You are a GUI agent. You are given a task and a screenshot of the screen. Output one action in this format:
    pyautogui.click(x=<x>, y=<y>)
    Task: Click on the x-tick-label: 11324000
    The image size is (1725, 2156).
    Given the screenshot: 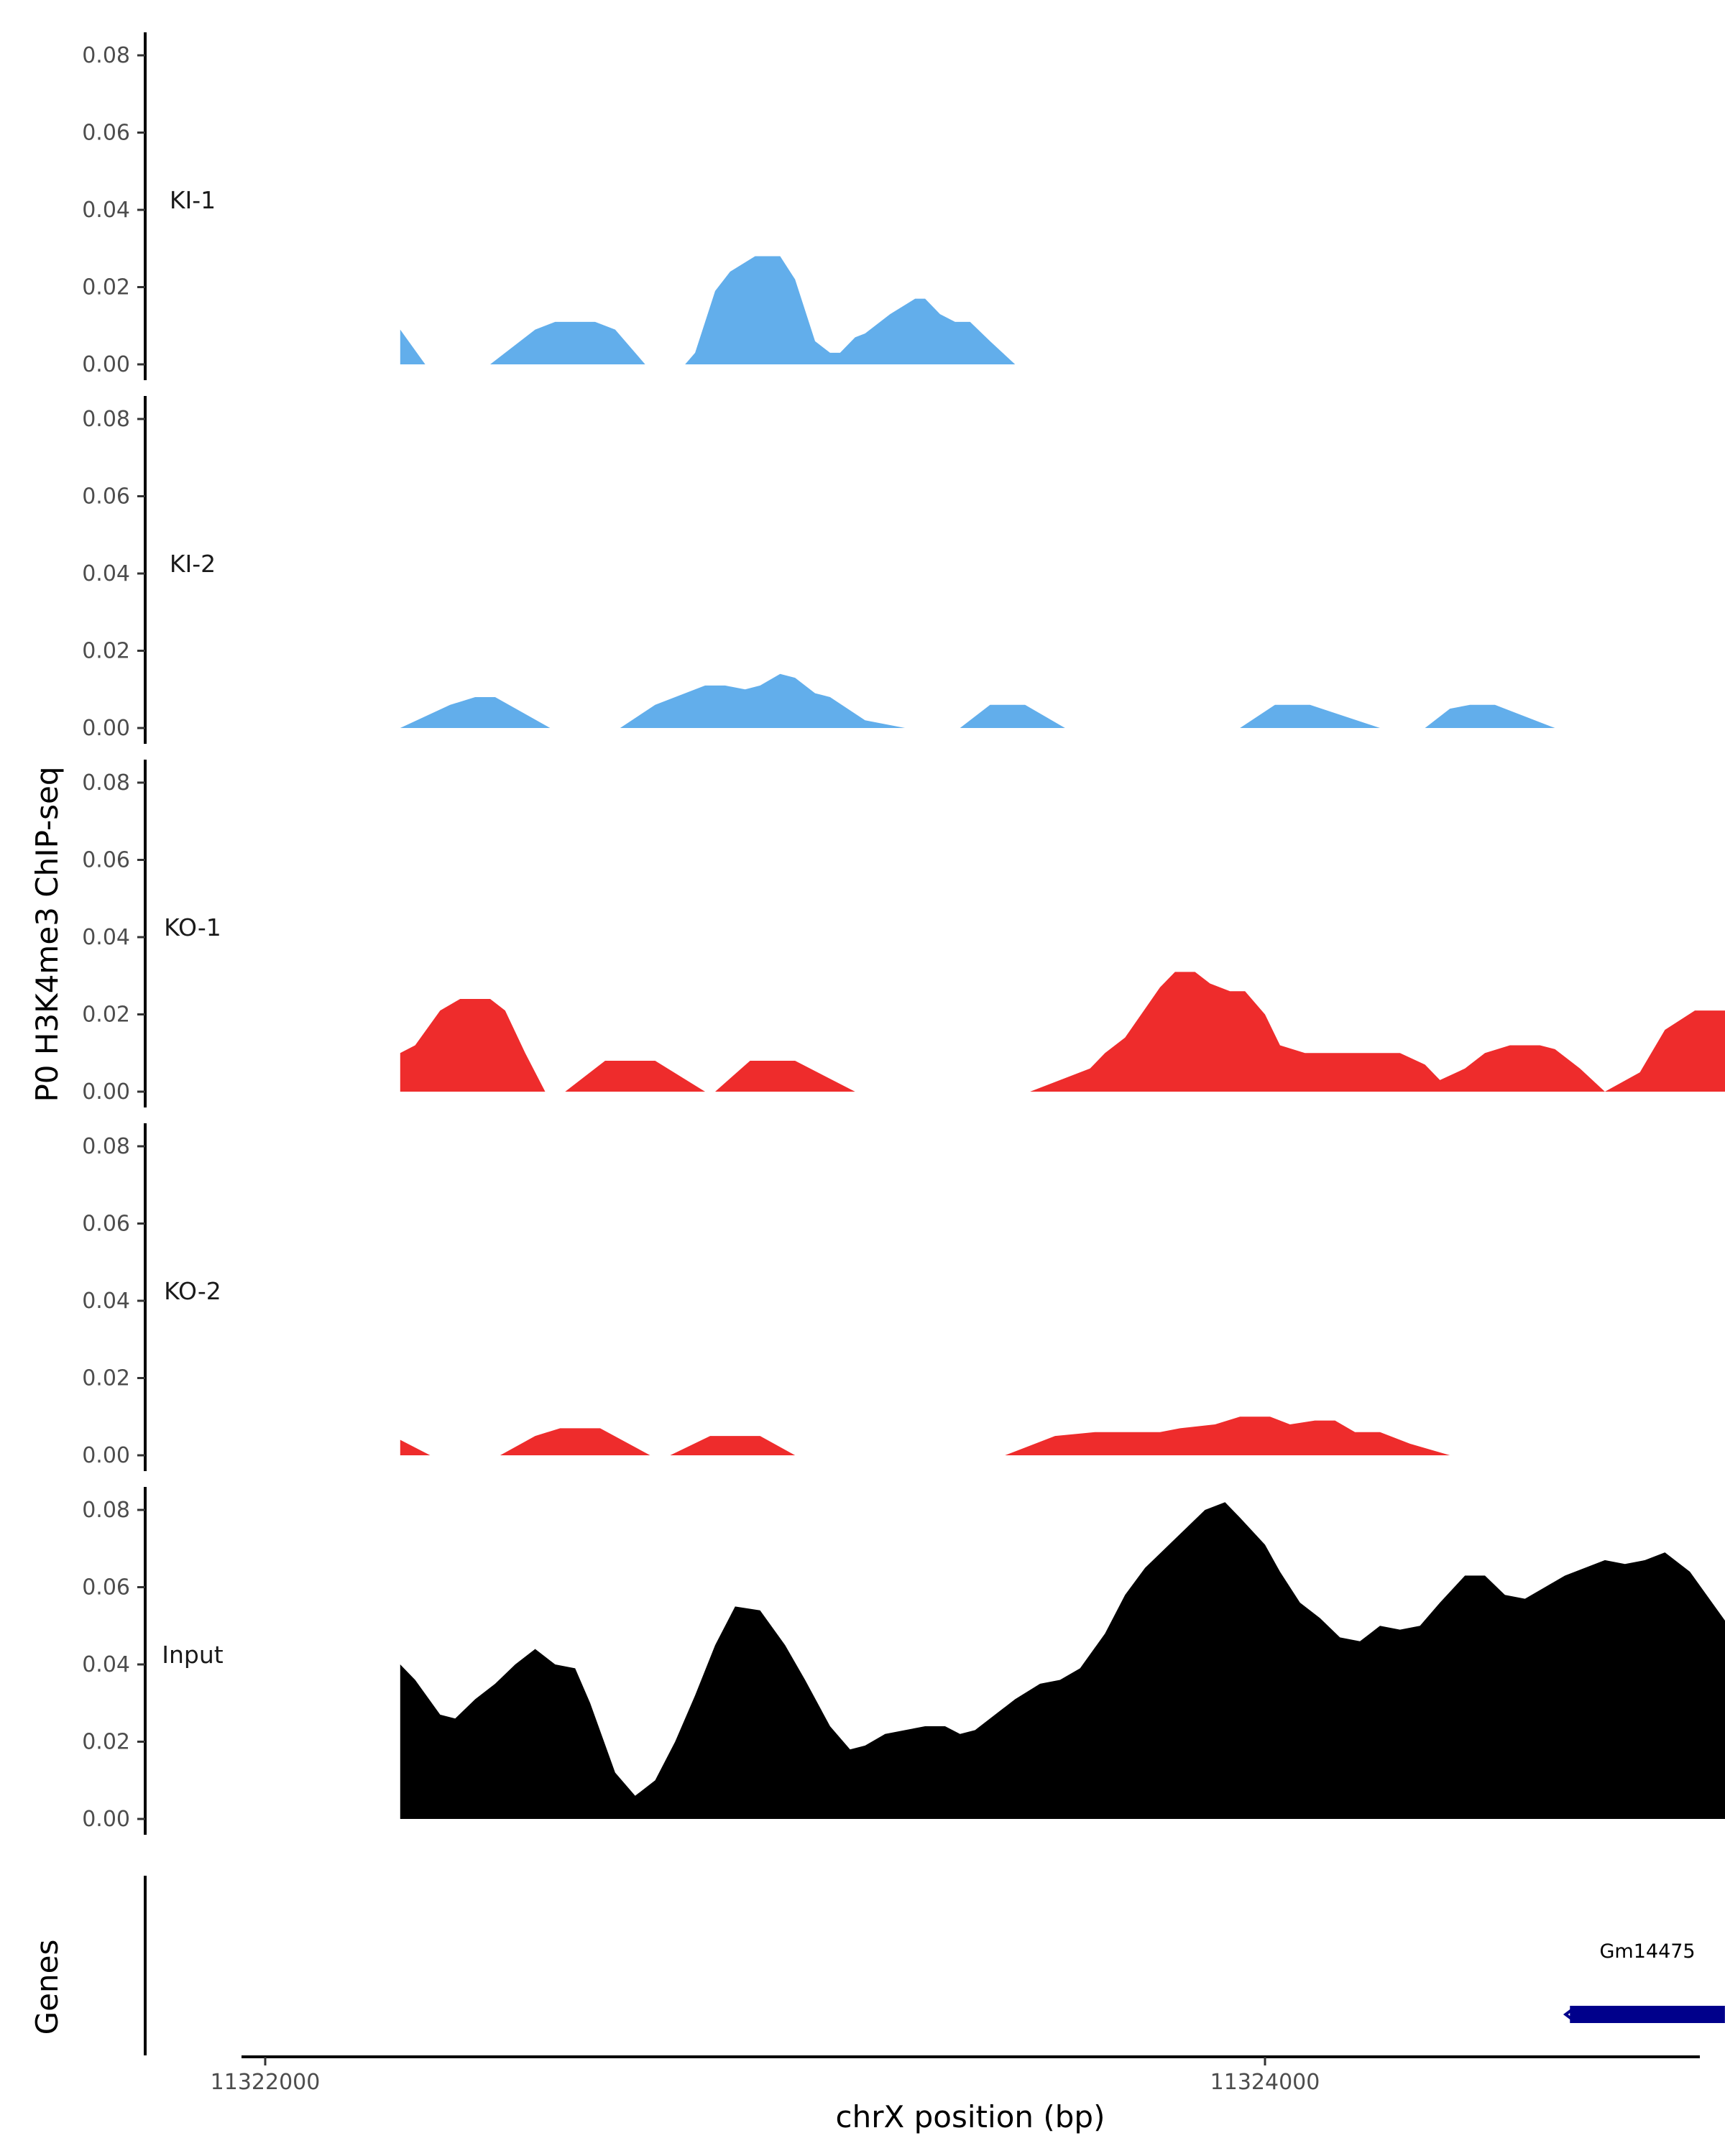 What is the action you would take?
    pyautogui.click(x=1265, y=2082)
    